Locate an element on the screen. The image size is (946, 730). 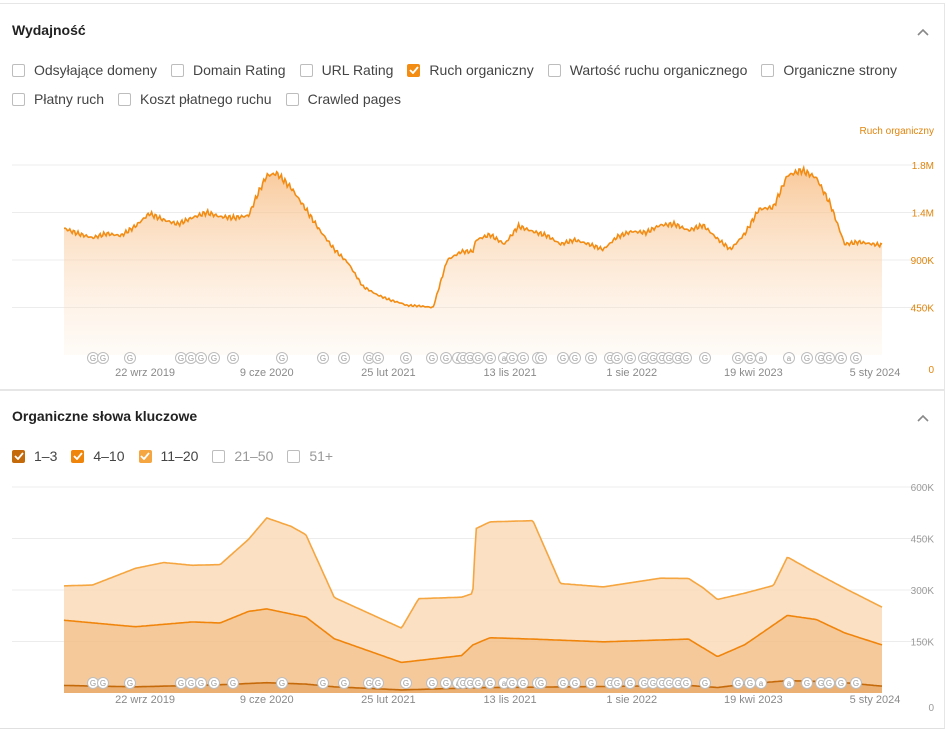
collapse-keywords-chevron-up-icon is located at coordinates (923, 416).